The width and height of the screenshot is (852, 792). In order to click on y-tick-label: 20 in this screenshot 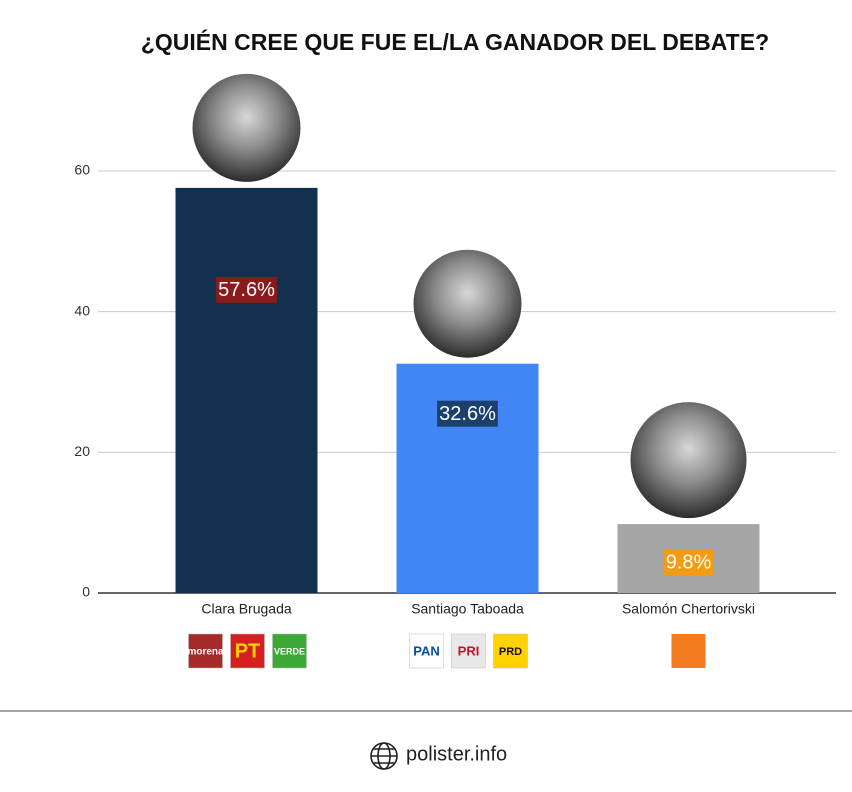, I will do `click(82, 451)`.